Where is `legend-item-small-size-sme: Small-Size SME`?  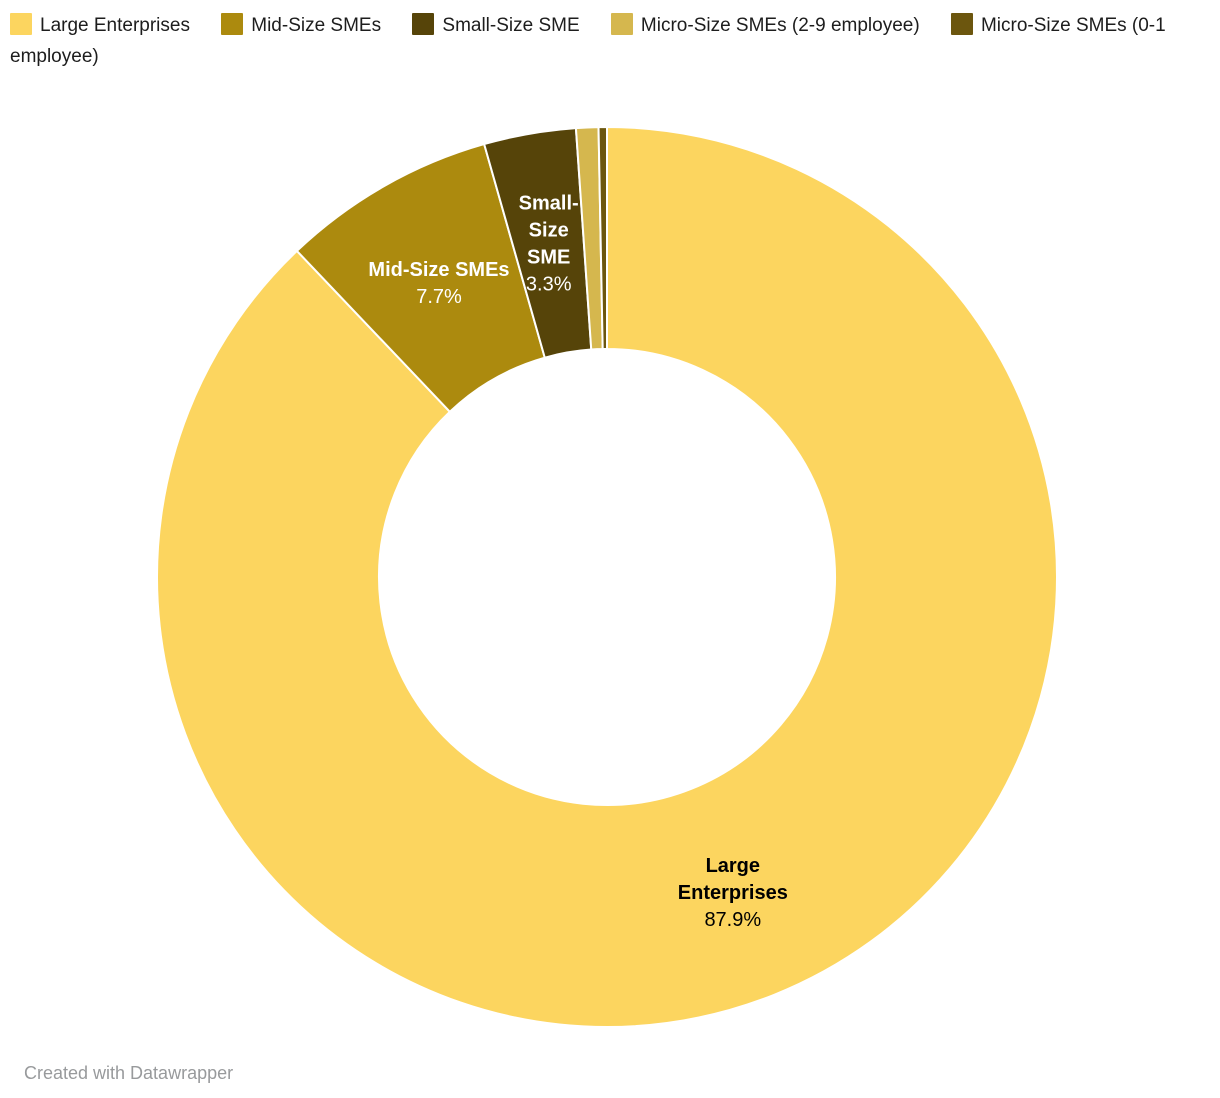
legend-item-small-size-sme: Small-Size SME is located at coordinates (496, 24).